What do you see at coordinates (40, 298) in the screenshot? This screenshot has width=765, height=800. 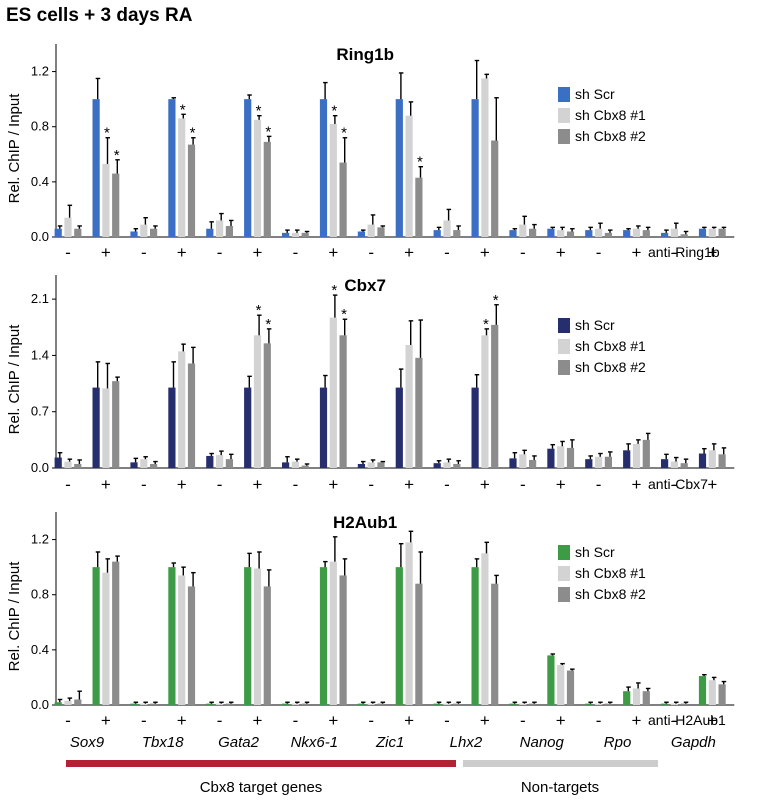 I see `y-tick-label: 2.1` at bounding box center [40, 298].